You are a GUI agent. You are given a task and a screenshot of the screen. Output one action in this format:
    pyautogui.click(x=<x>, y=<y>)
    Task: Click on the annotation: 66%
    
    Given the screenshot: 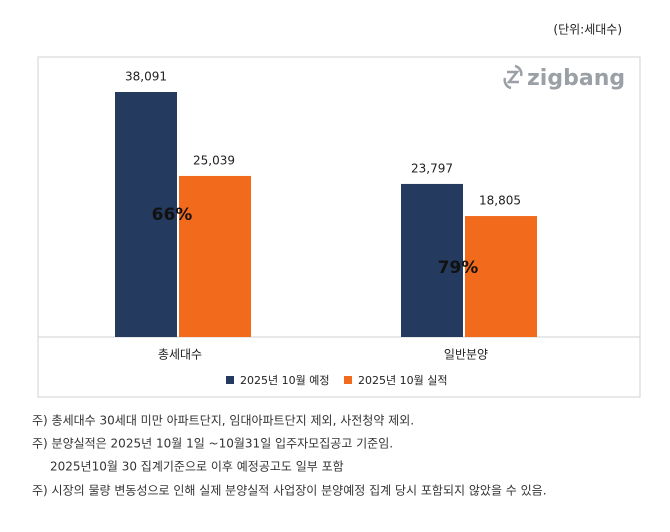 What is the action you would take?
    pyautogui.click(x=172, y=215)
    